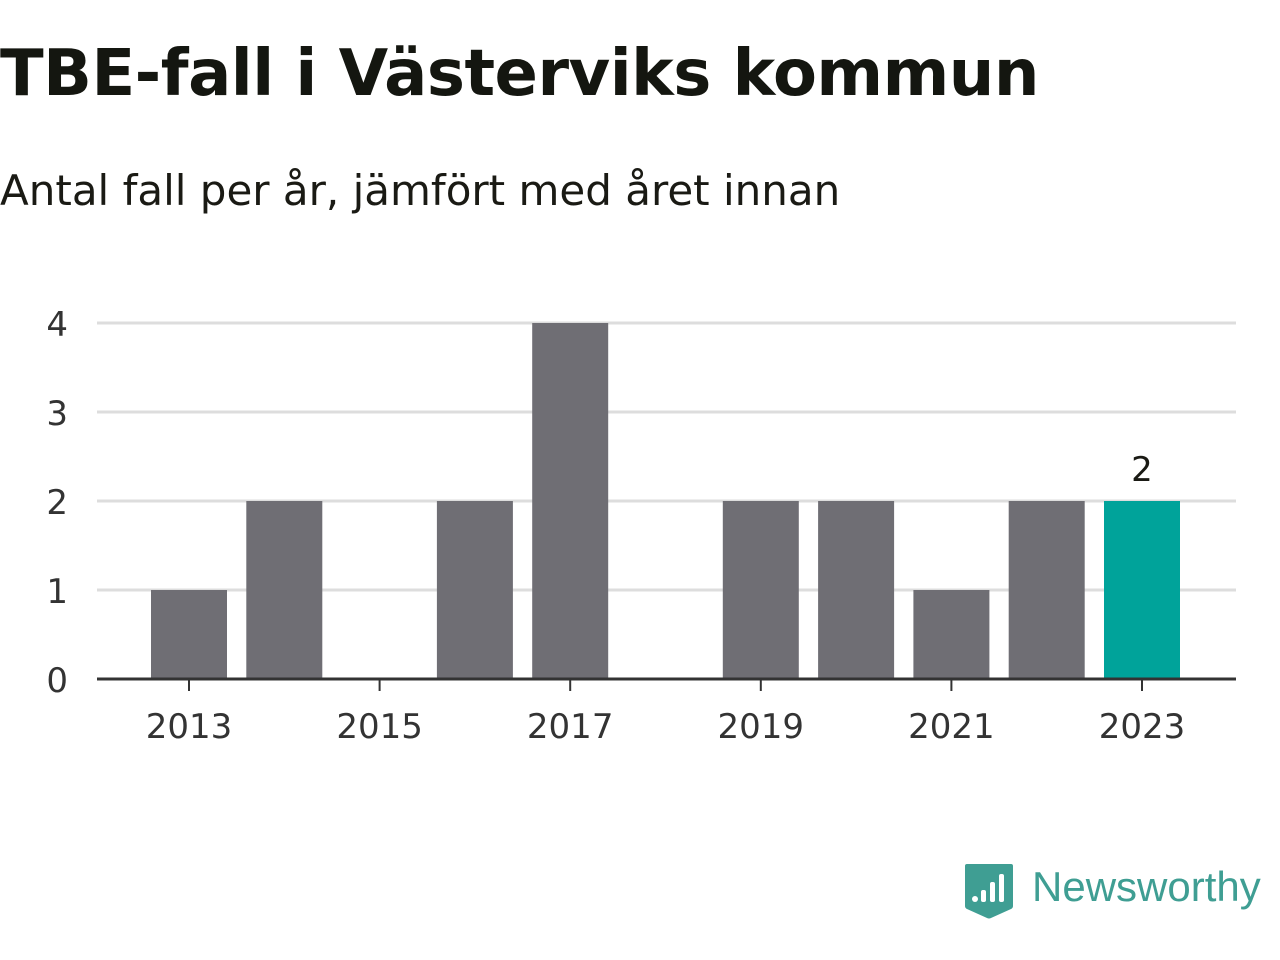  What do you see at coordinates (189, 634) in the screenshot?
I see `bar-2013` at bounding box center [189, 634].